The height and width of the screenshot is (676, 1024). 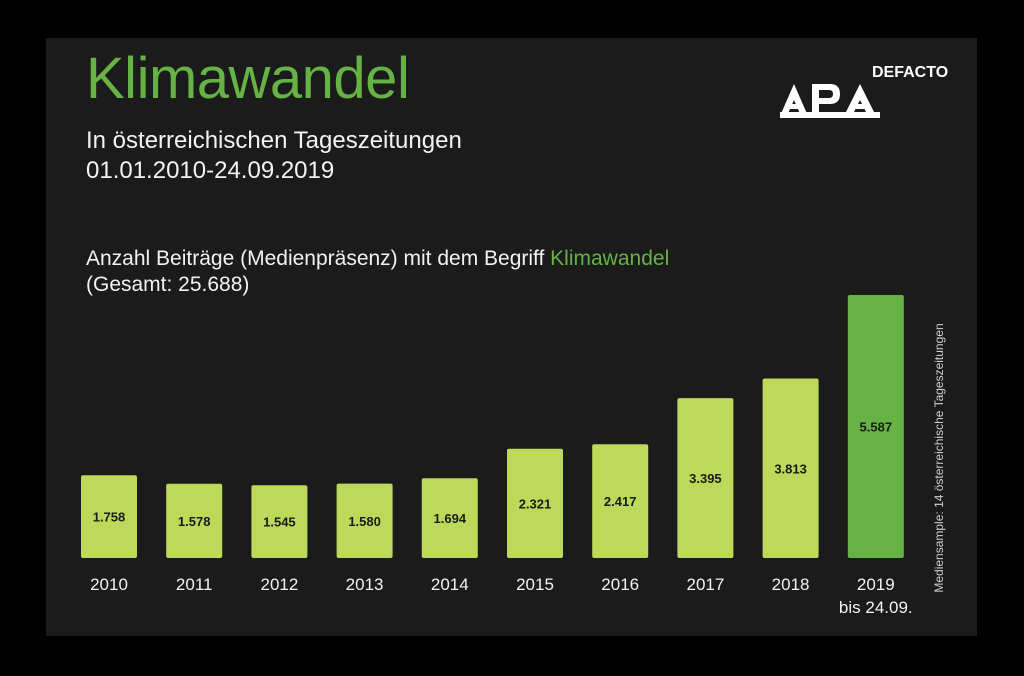 What do you see at coordinates (450, 584) in the screenshot?
I see `x-tick-label: 2014` at bounding box center [450, 584].